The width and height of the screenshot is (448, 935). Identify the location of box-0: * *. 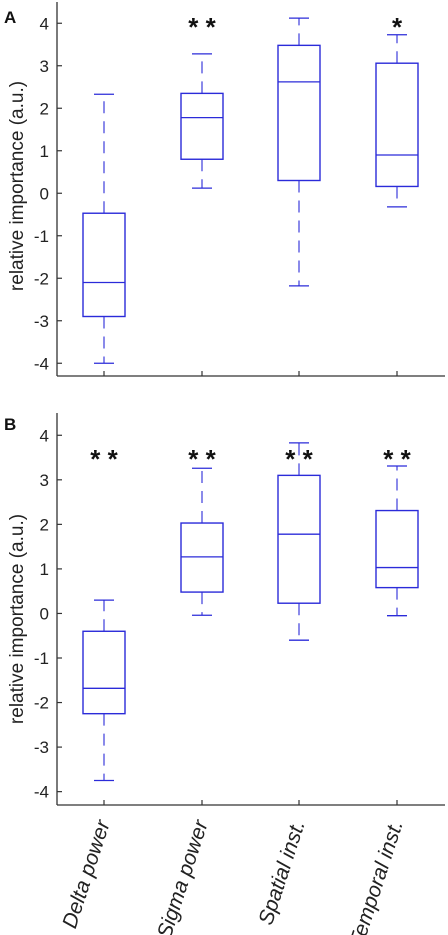
(104, 613).